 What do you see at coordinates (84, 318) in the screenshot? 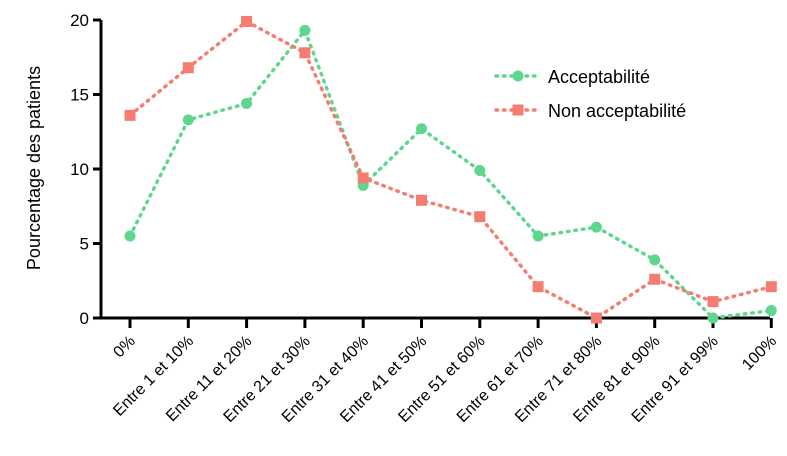
I see `y-tick-label: 0` at bounding box center [84, 318].